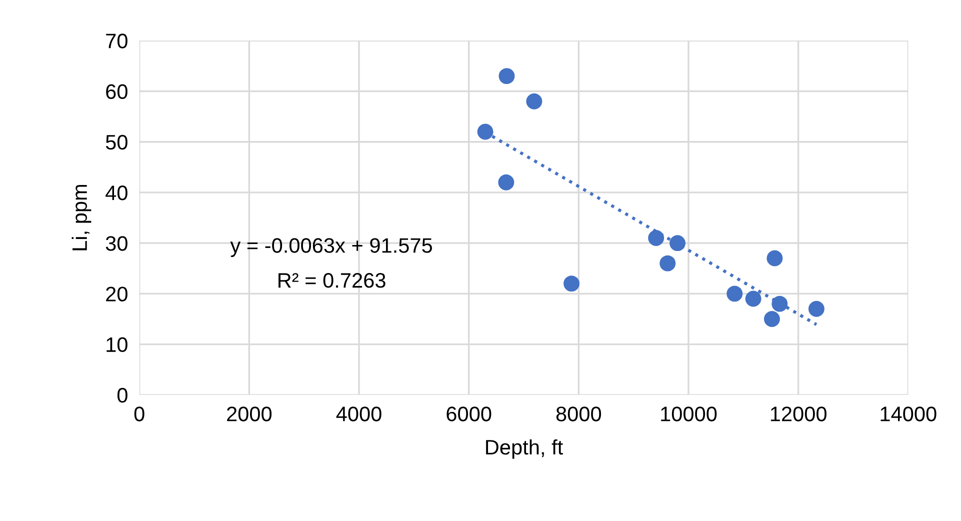 The height and width of the screenshot is (521, 961). What do you see at coordinates (469, 414) in the screenshot?
I see `x-tick-label: 6000` at bounding box center [469, 414].